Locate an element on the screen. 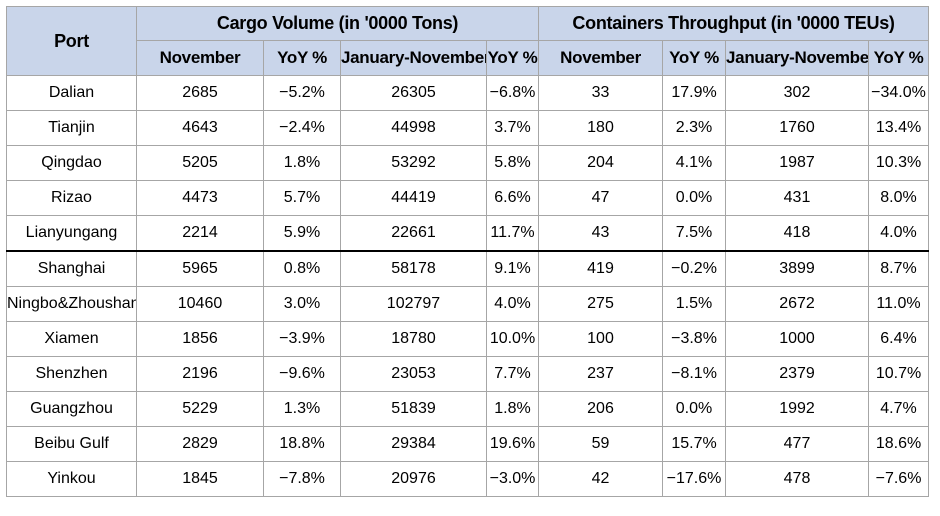 The image size is (940, 516). data-cell: 42 is located at coordinates (601, 479).